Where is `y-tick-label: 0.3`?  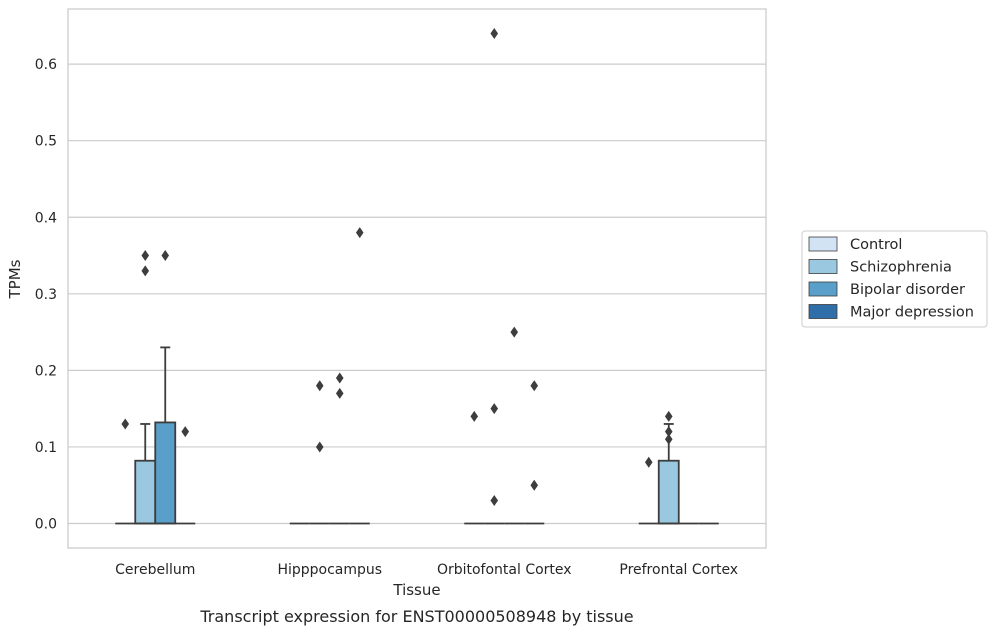 y-tick-label: 0.3 is located at coordinates (46, 295).